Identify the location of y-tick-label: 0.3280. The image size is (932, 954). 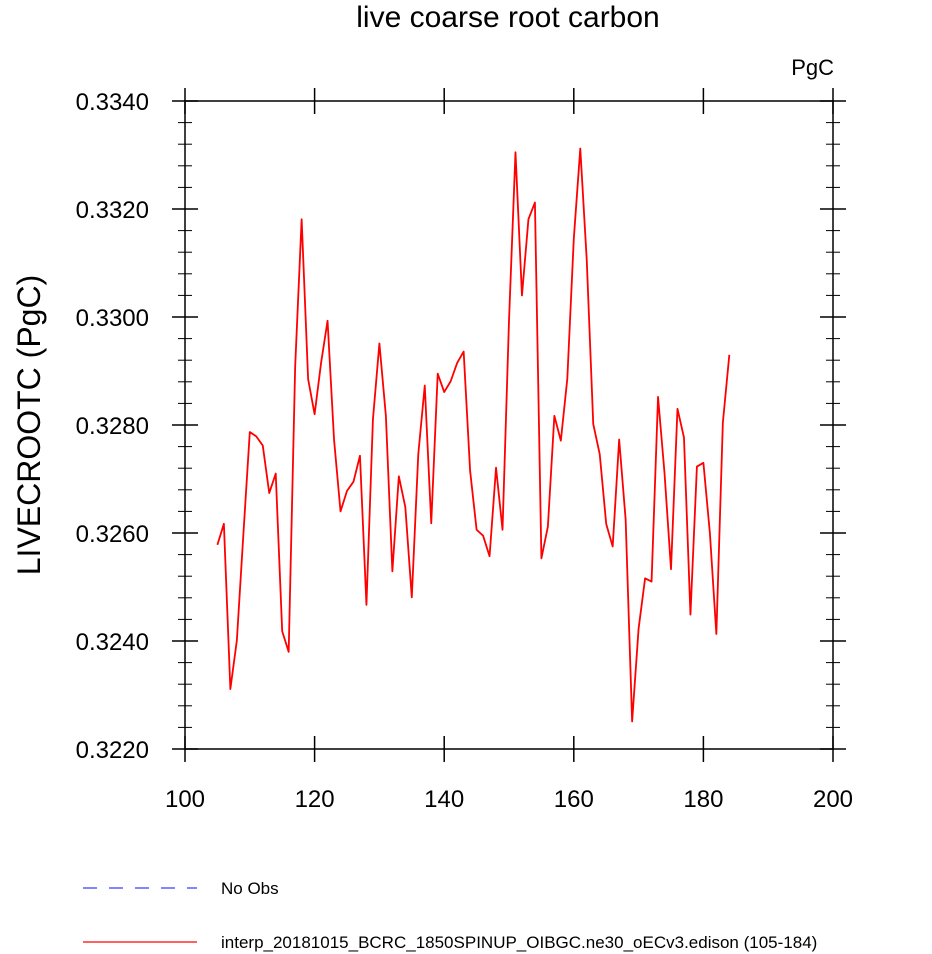
(112, 426).